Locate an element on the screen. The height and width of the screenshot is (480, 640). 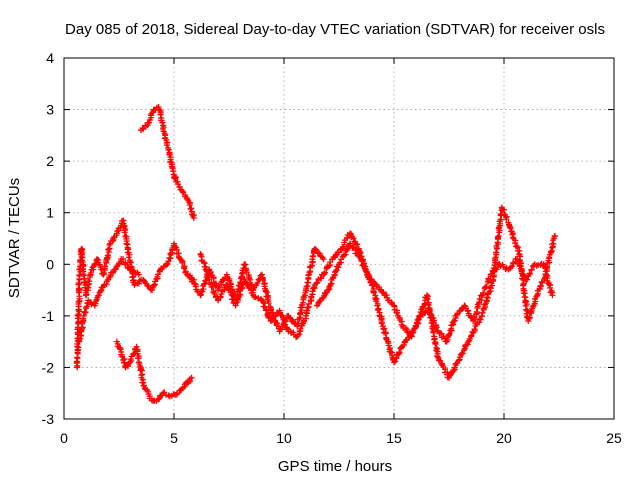
y-tick-label: -3 is located at coordinates (48, 419).